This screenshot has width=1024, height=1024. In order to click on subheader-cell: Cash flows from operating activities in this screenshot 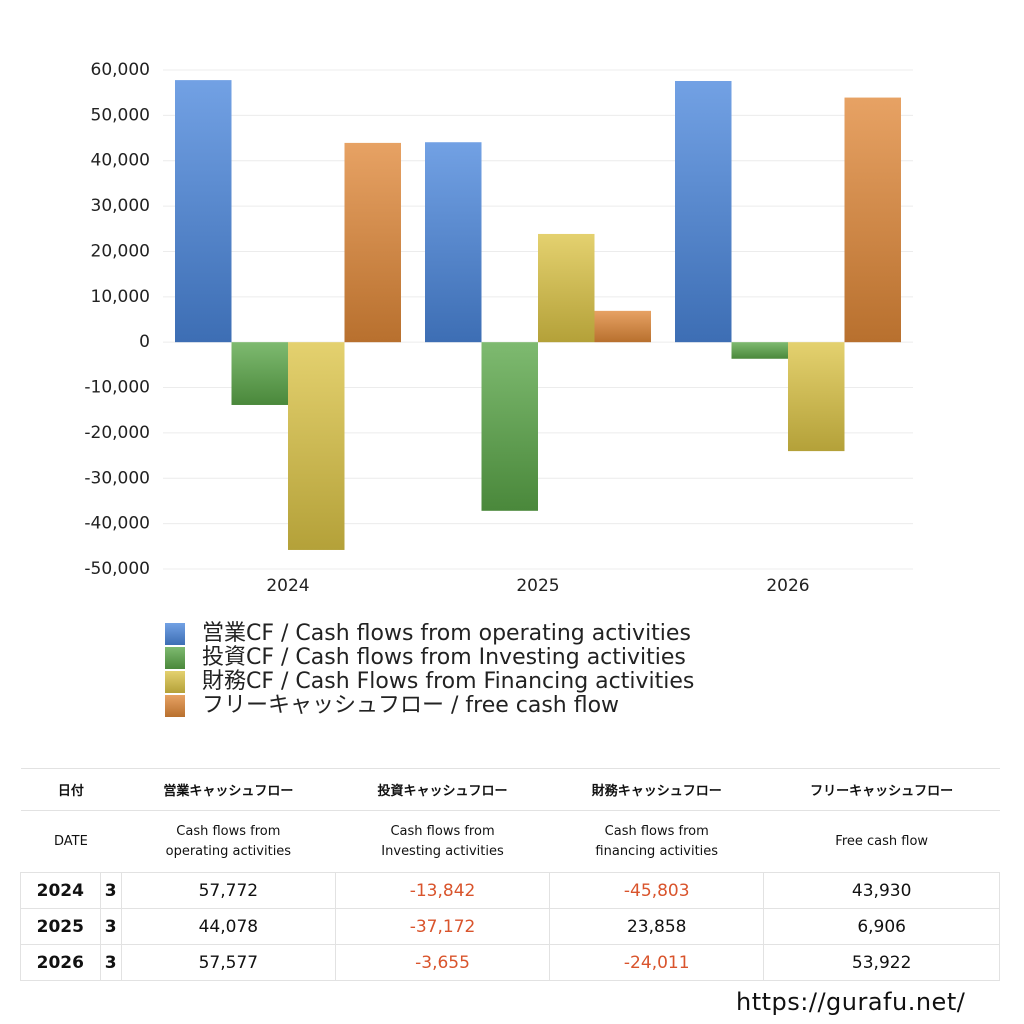, I will do `click(228, 841)`.